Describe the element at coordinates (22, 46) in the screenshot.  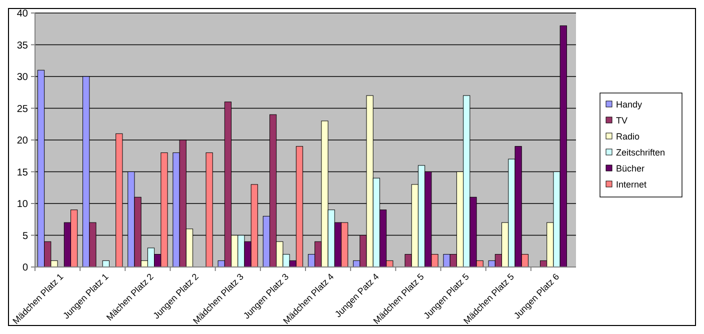
I see `y-tick-label: 35` at that location.